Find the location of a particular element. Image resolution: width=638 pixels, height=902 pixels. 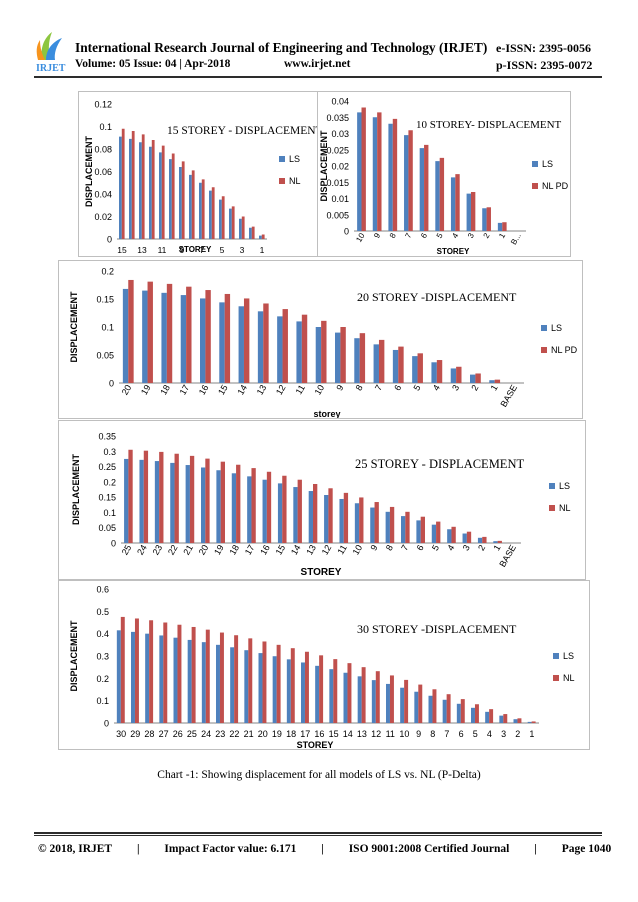

website-link: www.irjet.net is located at coordinates (317, 64).